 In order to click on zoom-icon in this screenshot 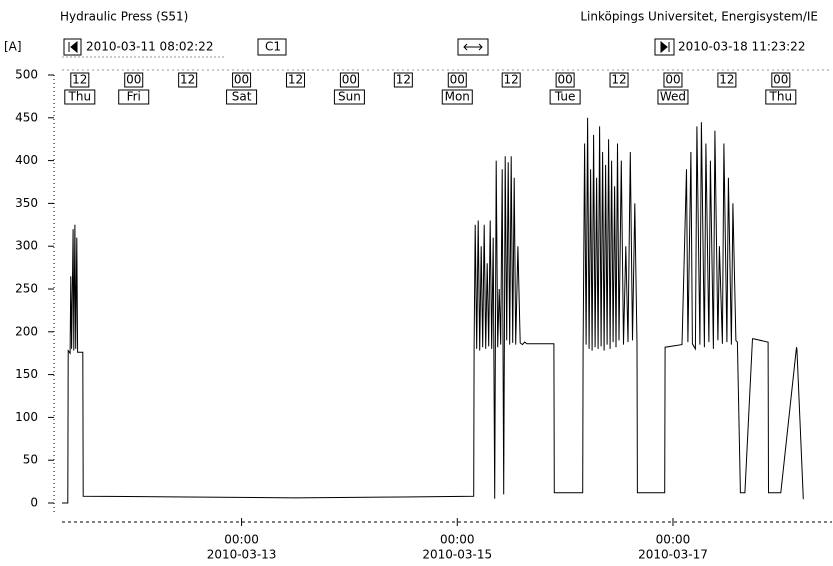, I will do `click(473, 47)`.